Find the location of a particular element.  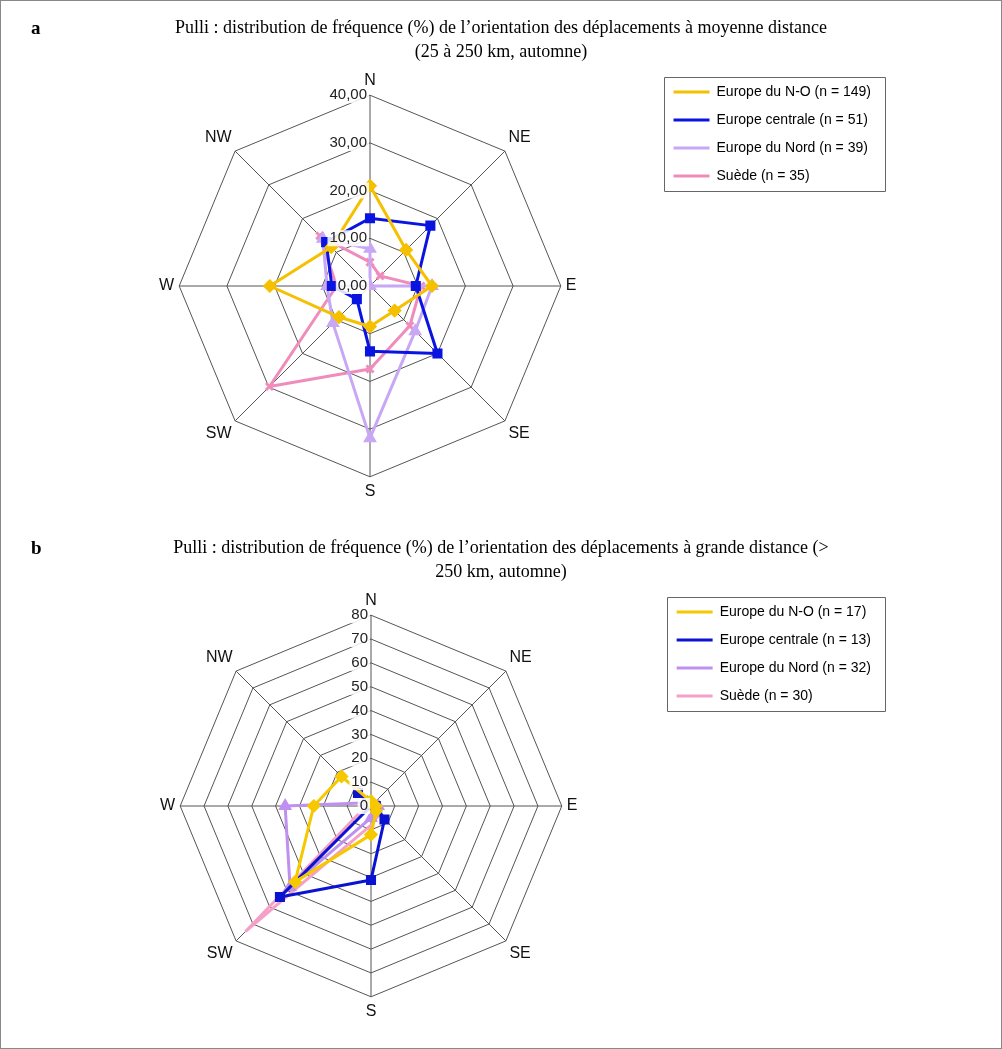

y-tick-label: 50 is located at coordinates (359, 685).